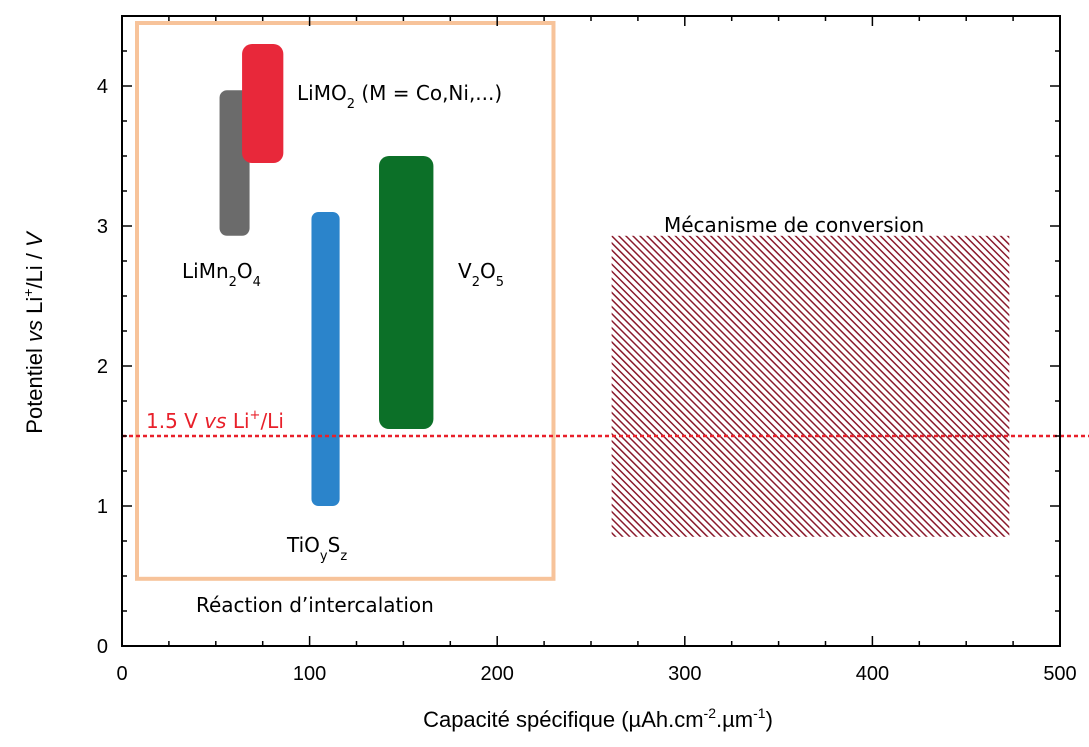 This screenshot has height=747, width=1089. I want to click on y-tick-label: 3, so click(102, 227).